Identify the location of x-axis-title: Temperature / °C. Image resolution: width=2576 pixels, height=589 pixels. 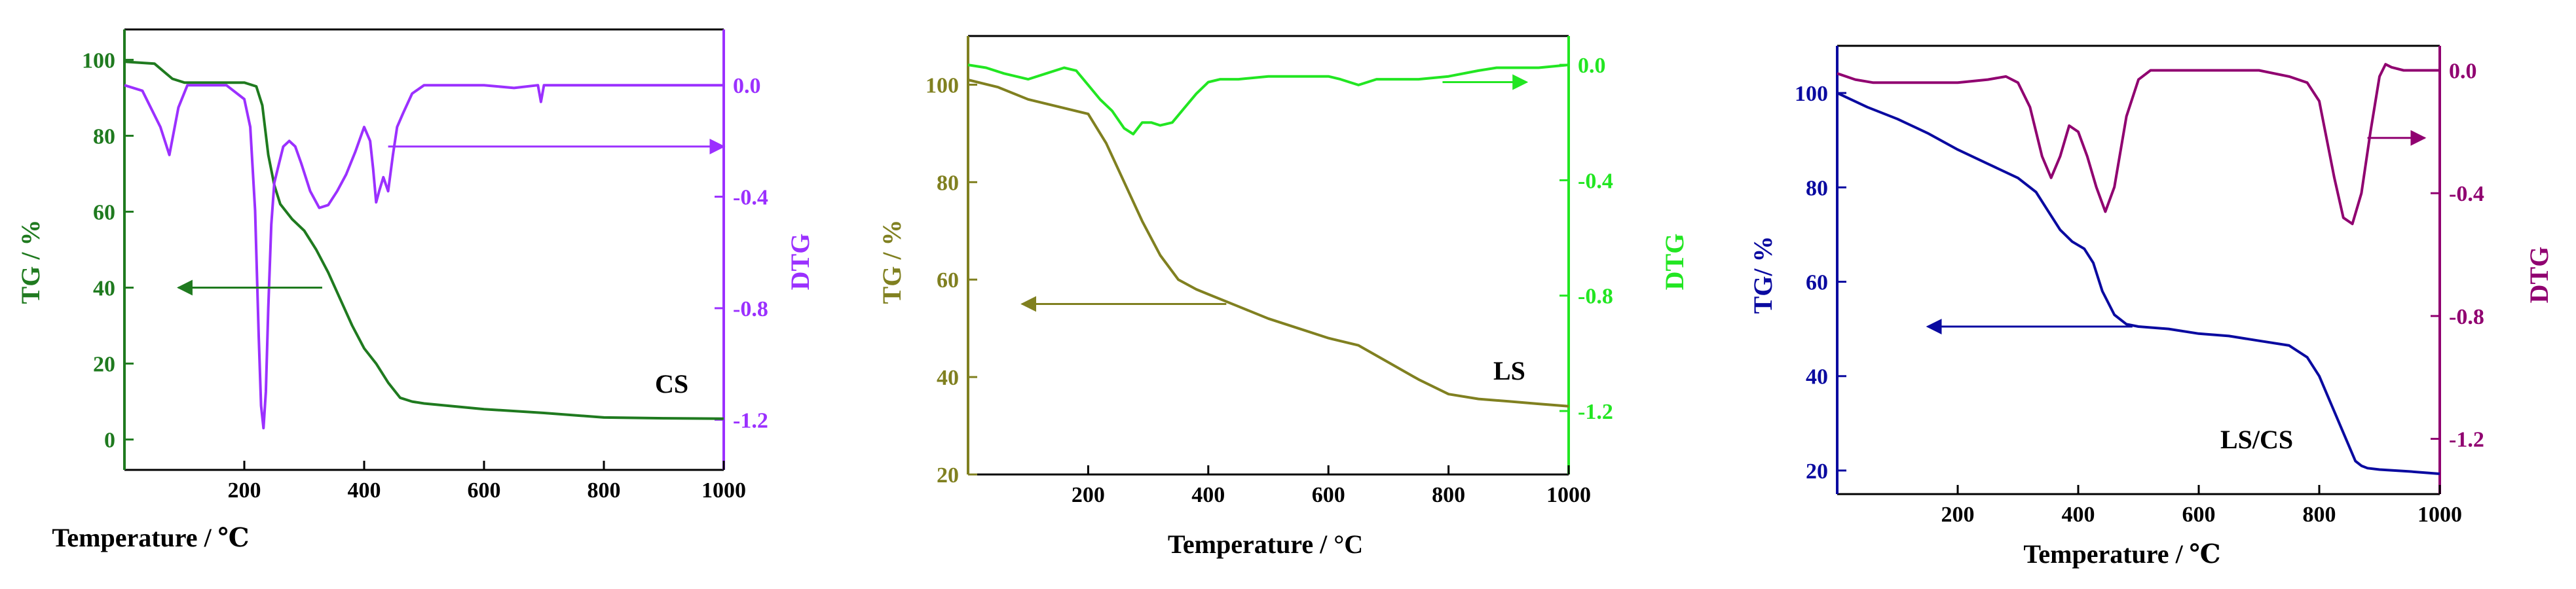
(1265, 544).